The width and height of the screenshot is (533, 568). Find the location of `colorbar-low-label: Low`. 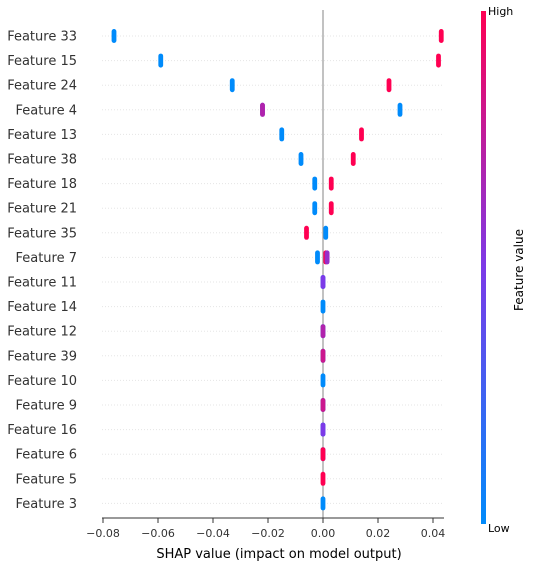

colorbar-low-label: Low is located at coordinates (499, 528).